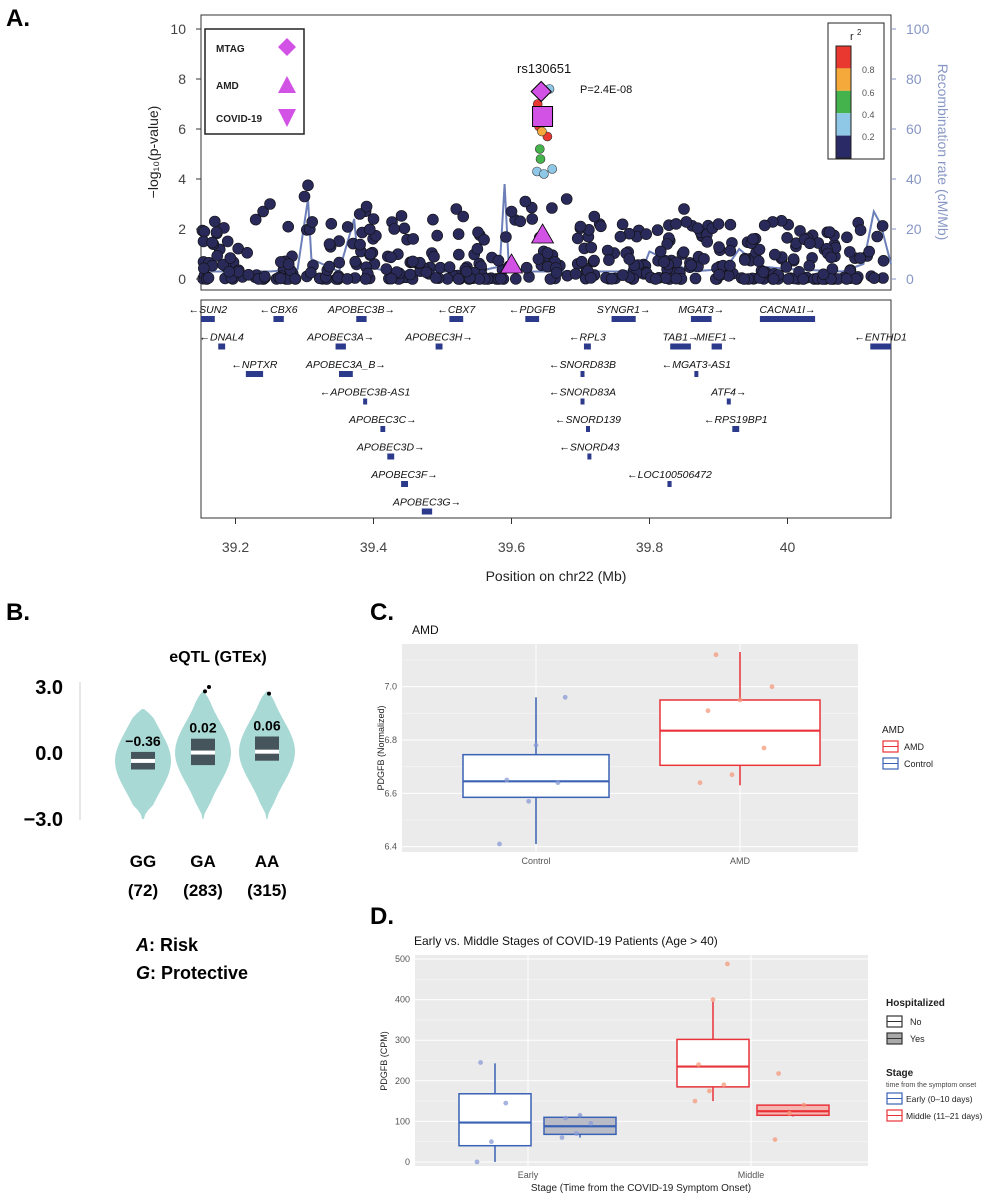  I want to click on violin-value-label: −0.36, so click(143, 741).